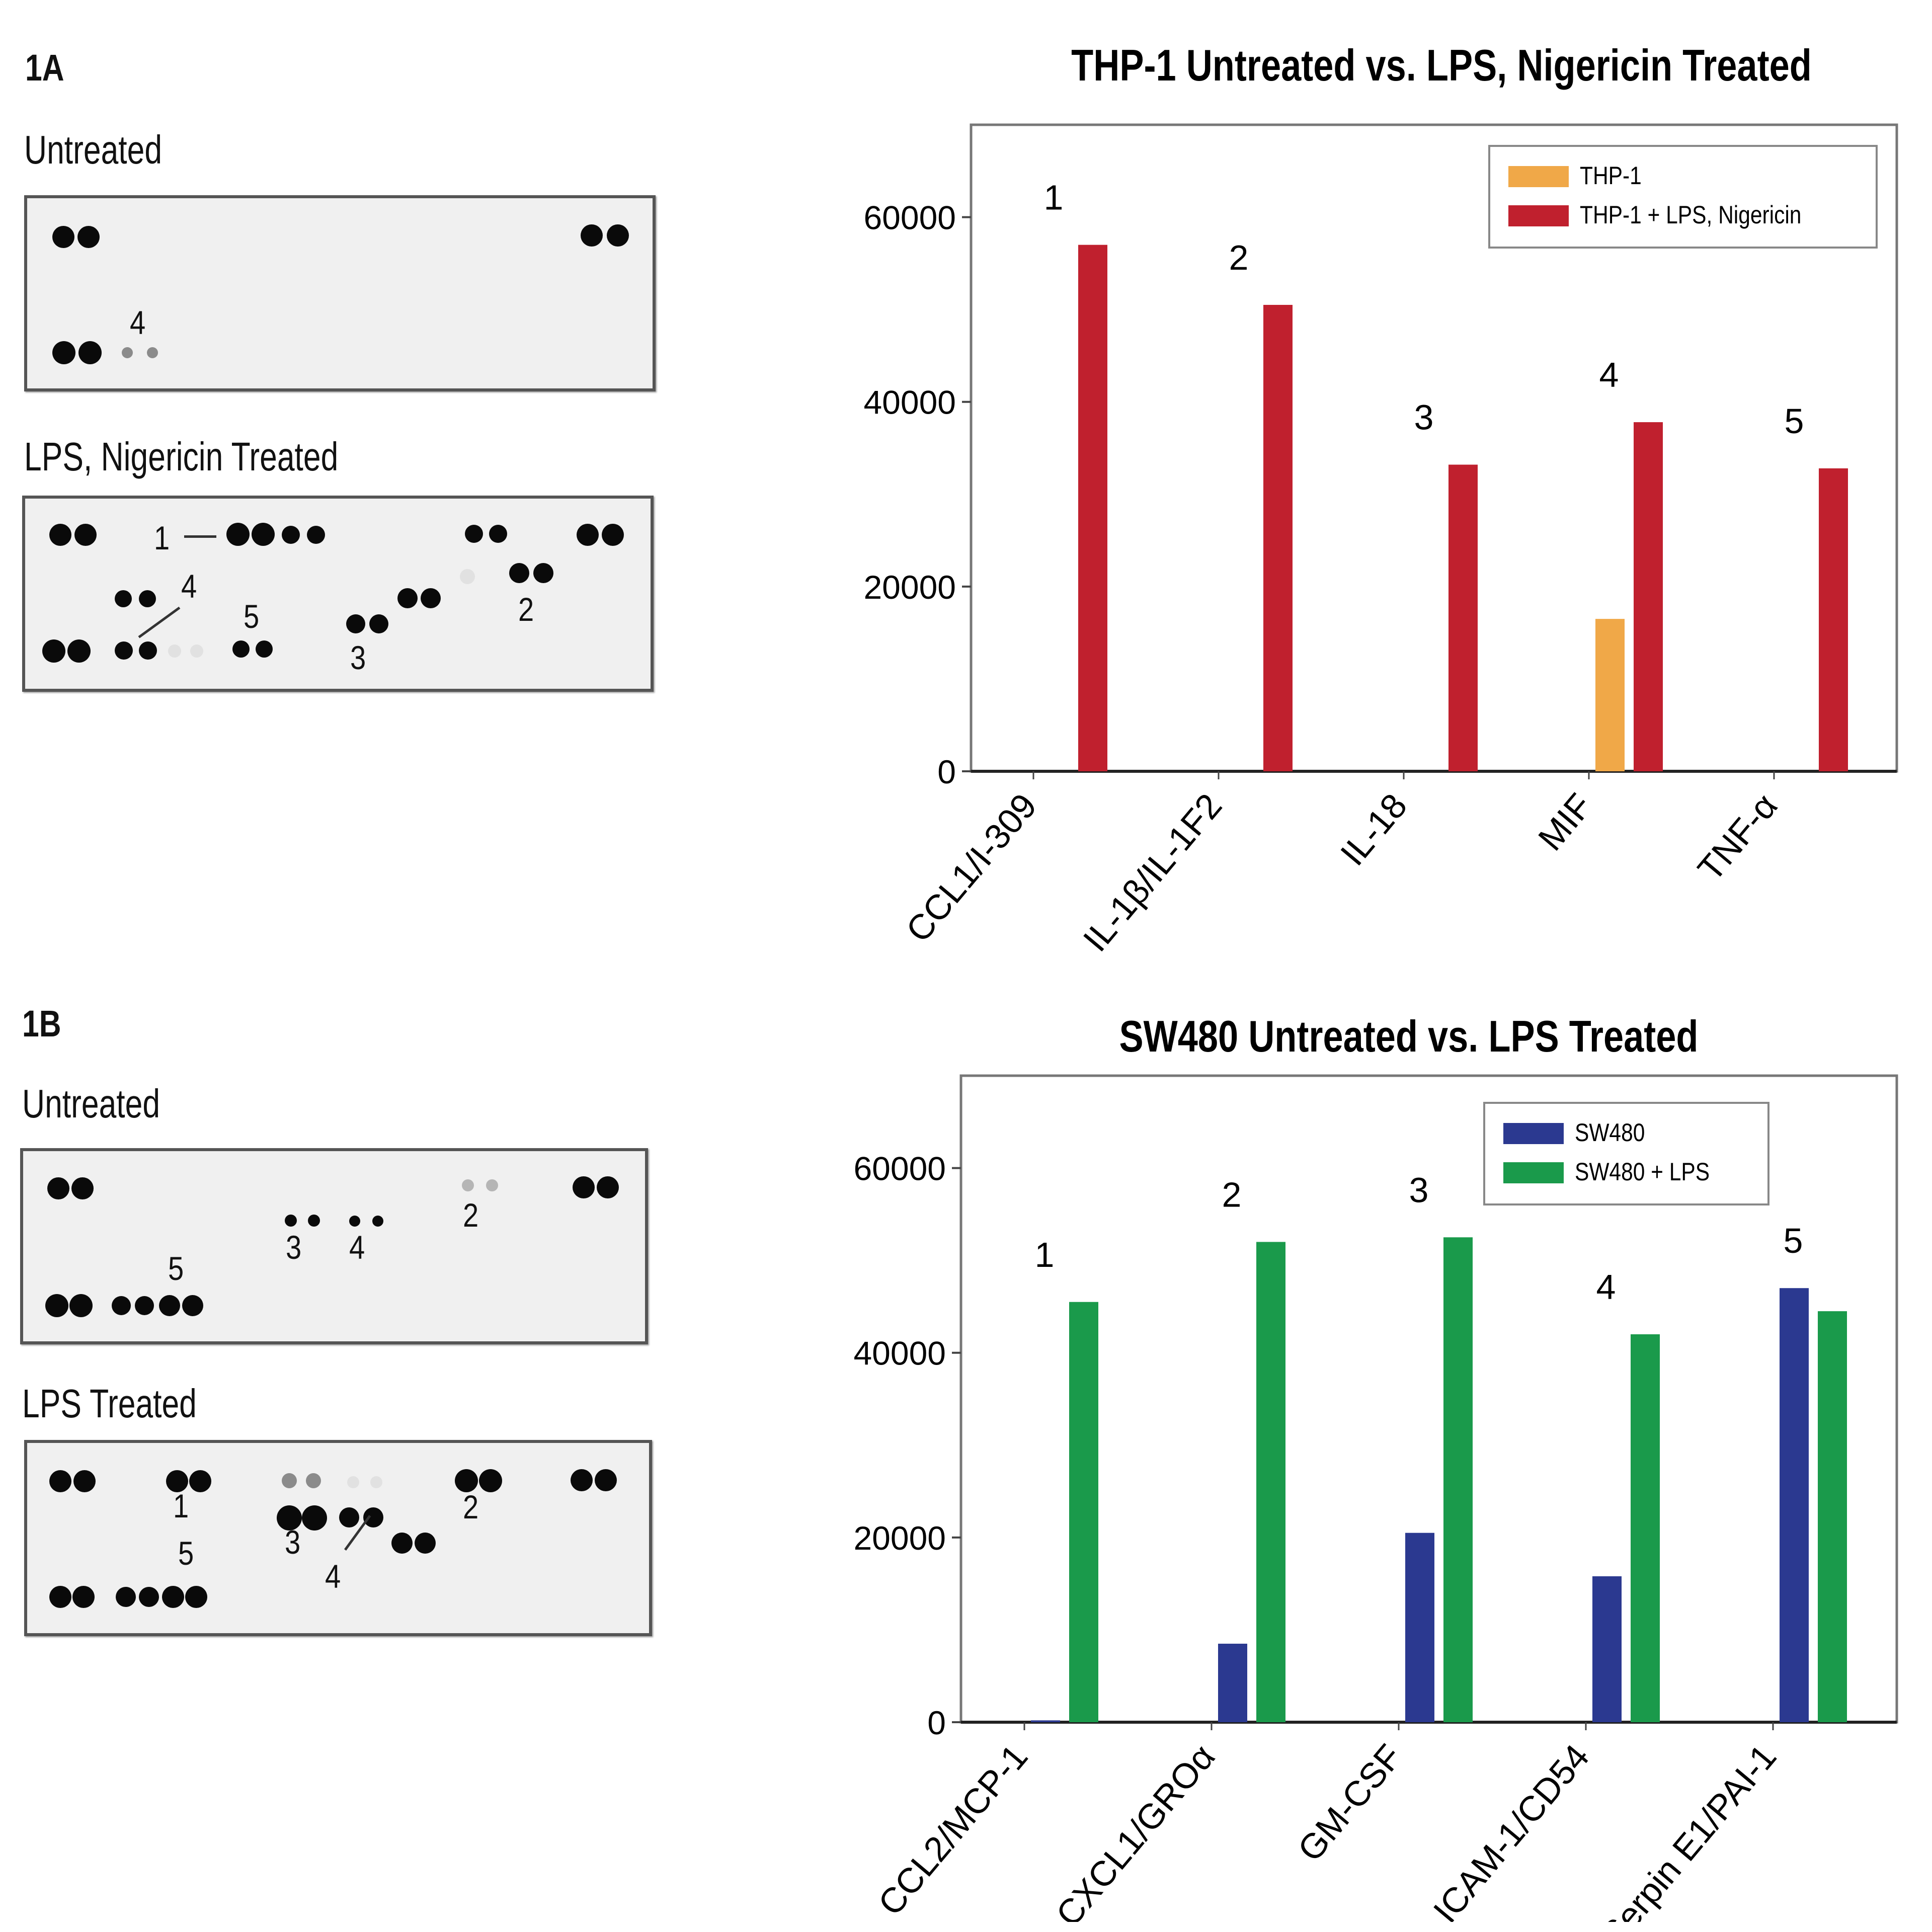 Image resolution: width=1932 pixels, height=1932 pixels. What do you see at coordinates (1611, 176) in the screenshot?
I see `legend-label: THP-1` at bounding box center [1611, 176].